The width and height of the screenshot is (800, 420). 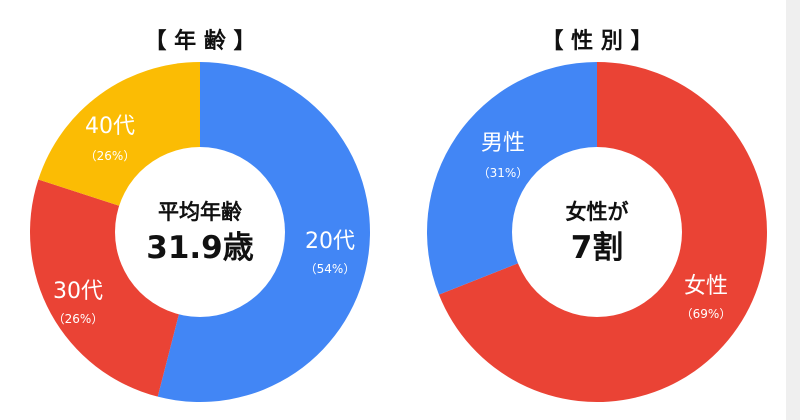 What do you see at coordinates (597, 212) in the screenshot?
I see `gender-center-label: 女性が` at bounding box center [597, 212].